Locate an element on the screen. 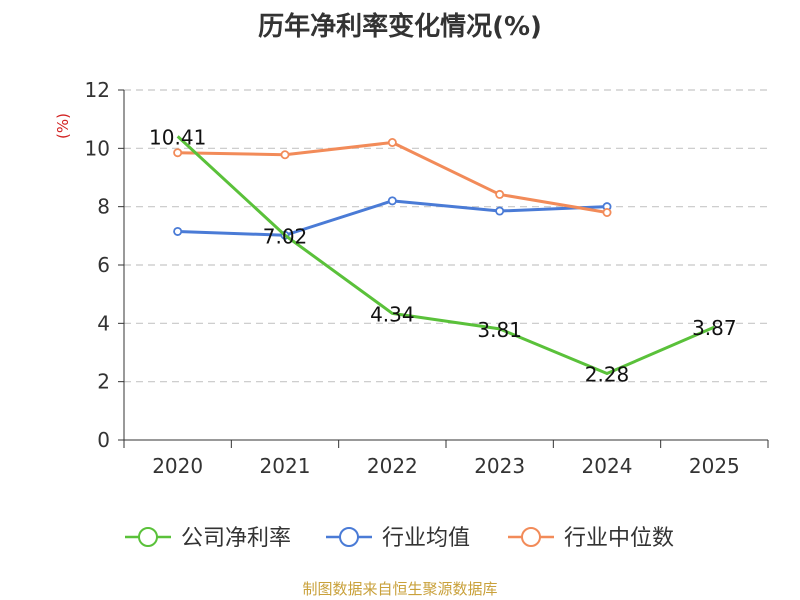 The width and height of the screenshot is (800, 600). y-tick-label: 10 is located at coordinates (97, 148).